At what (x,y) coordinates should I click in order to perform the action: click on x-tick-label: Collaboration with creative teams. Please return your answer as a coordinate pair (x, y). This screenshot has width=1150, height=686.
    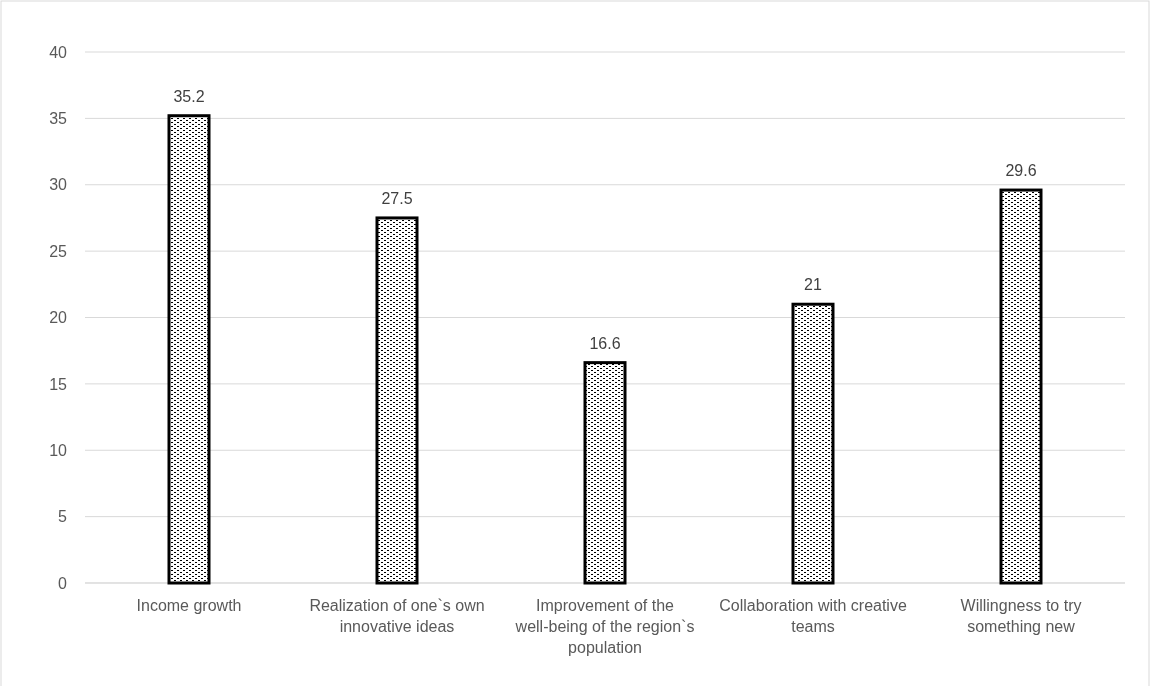
    Looking at the image, I should click on (813, 616).